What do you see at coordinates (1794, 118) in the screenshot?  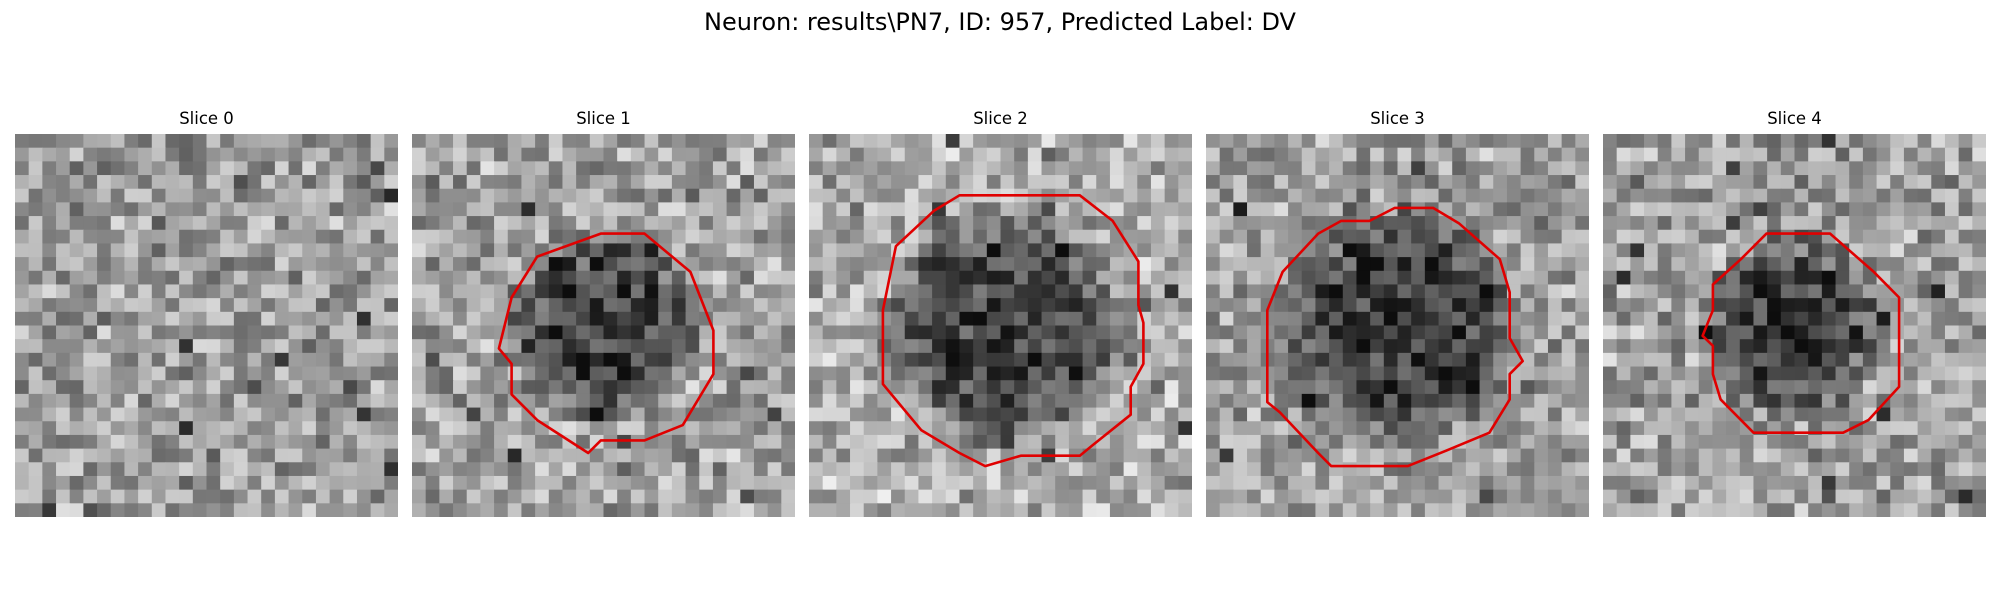 I see `slice-4-title: Slice 4` at bounding box center [1794, 118].